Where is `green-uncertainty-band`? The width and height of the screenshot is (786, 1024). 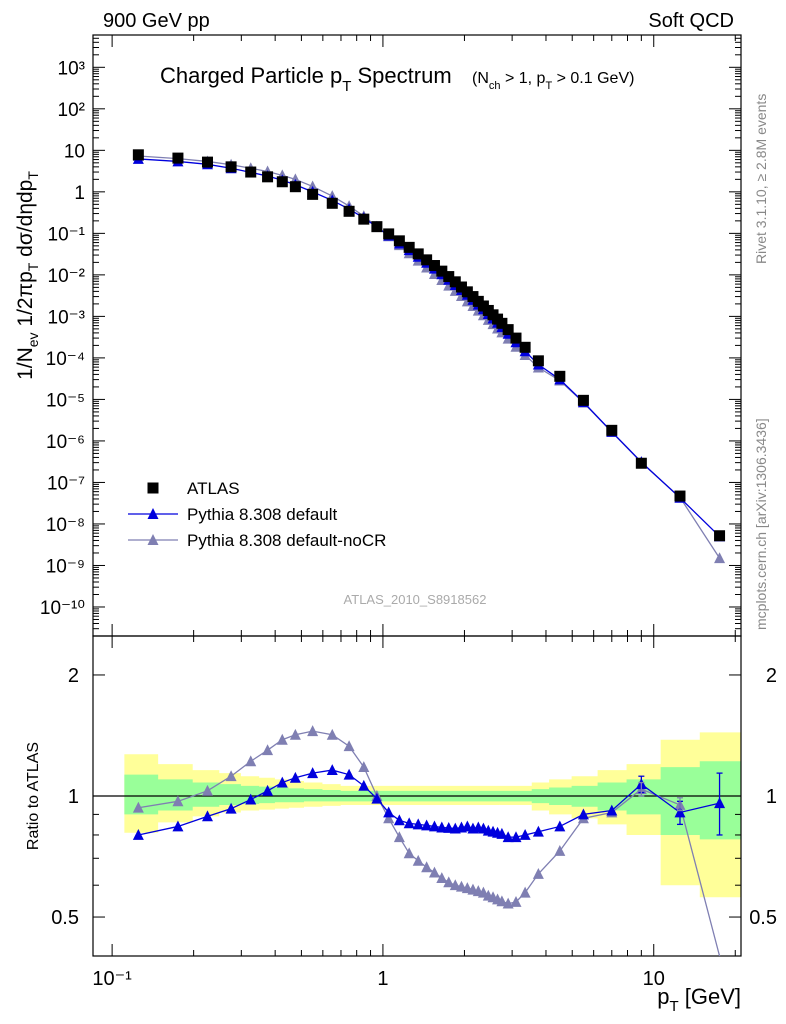
green-uncertainty-band is located at coordinates (433, 800).